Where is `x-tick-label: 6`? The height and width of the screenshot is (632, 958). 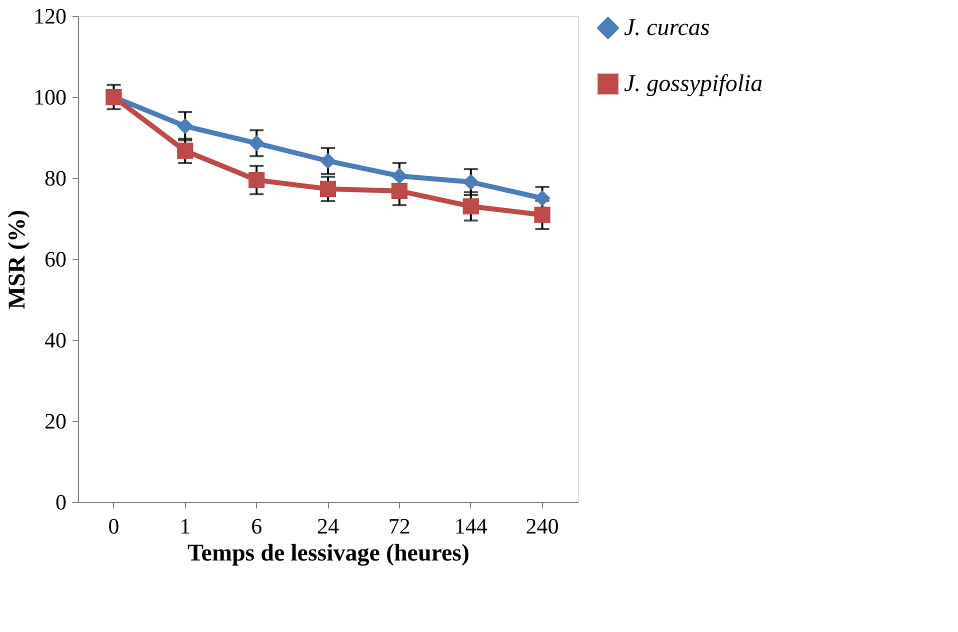 x-tick-label: 6 is located at coordinates (256, 526).